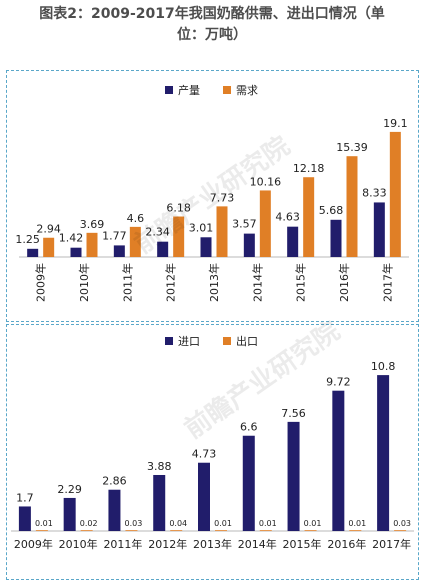 The image size is (424, 582). I want to click on bar-出口-2011年, so click(131, 530).